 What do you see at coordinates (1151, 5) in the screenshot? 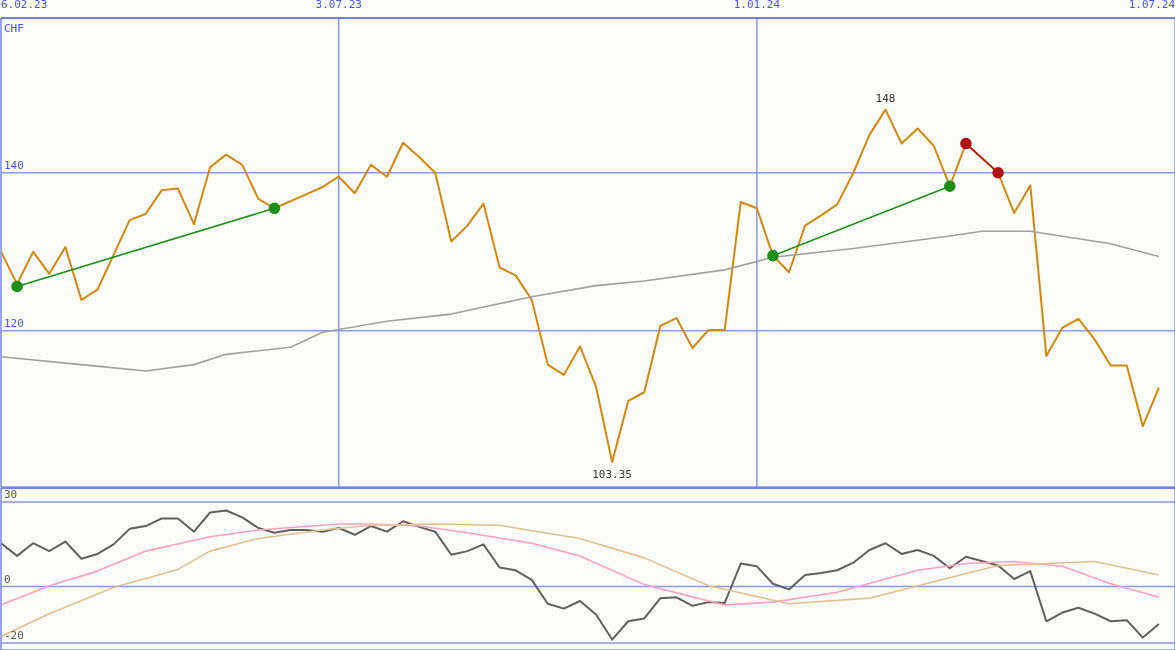
I see `x-tick-label: 1.07.24` at bounding box center [1151, 5].